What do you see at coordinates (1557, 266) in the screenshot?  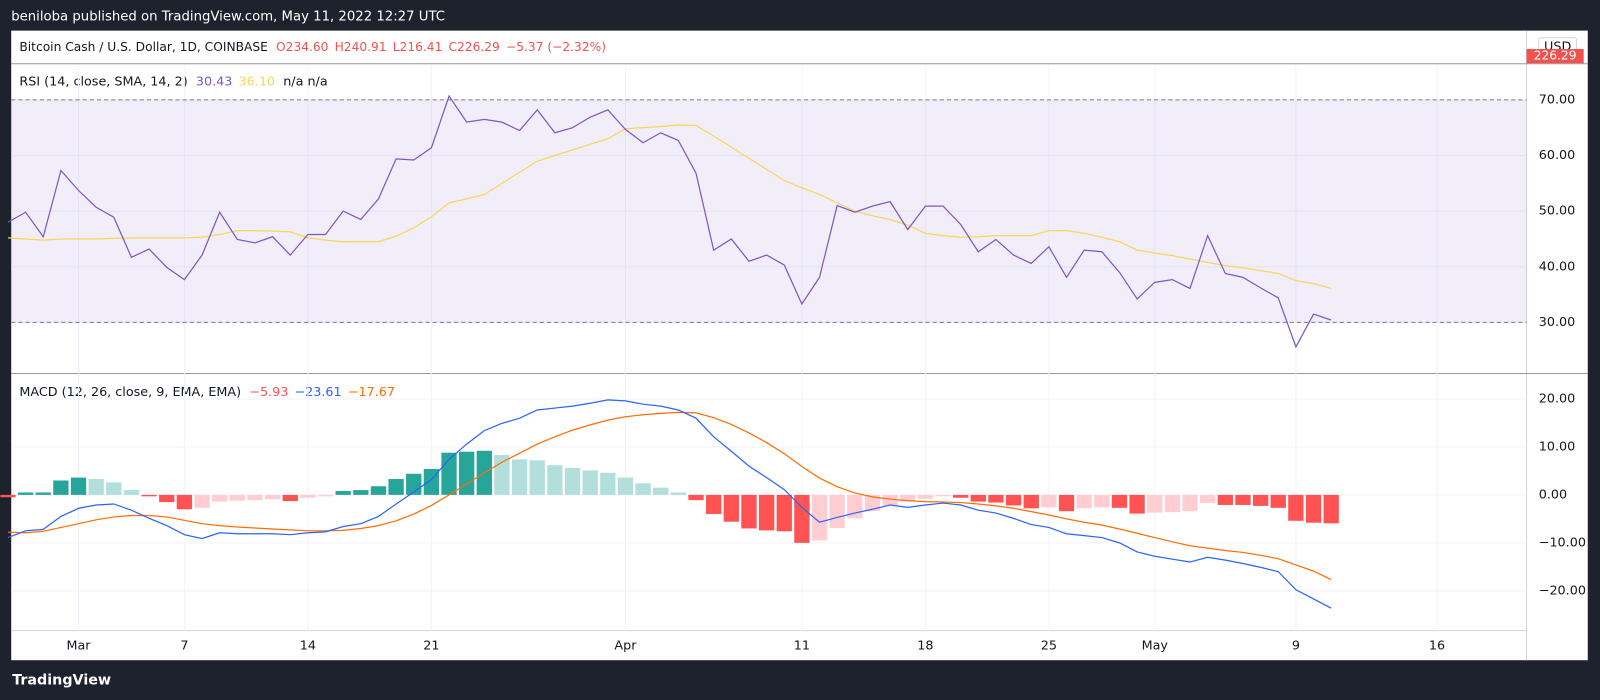 I see `y-tick-label: 40.00` at bounding box center [1557, 266].